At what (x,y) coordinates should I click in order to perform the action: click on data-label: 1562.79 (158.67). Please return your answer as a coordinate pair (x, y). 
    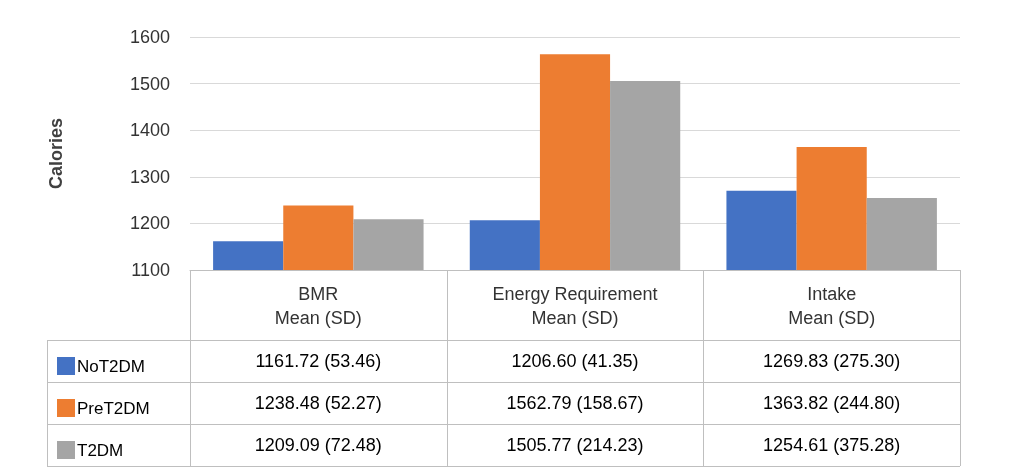
    Looking at the image, I should click on (575, 403).